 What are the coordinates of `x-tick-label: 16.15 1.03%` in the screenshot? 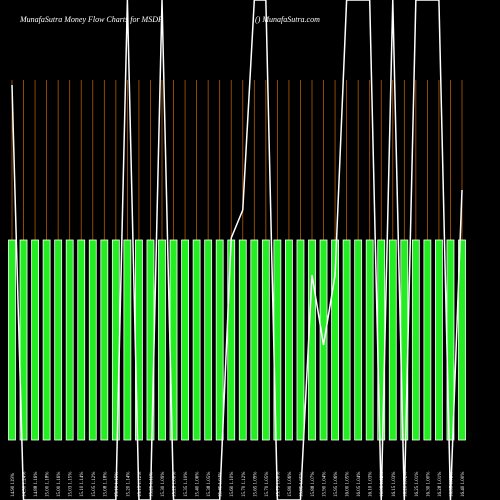 It's located at (394, 484).